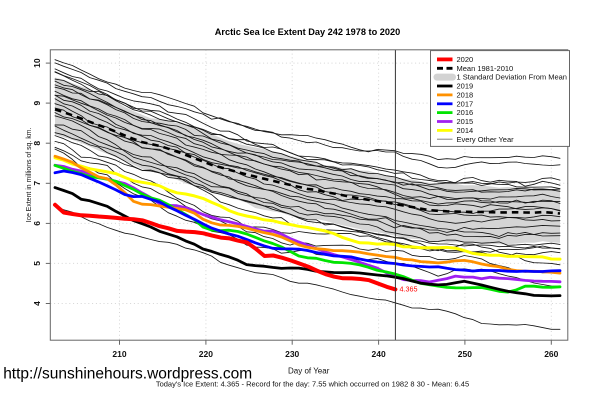 Image resolution: width=601 pixels, height=400 pixels. What do you see at coordinates (551, 354) in the screenshot?
I see `svg-text: 260` at bounding box center [551, 354].